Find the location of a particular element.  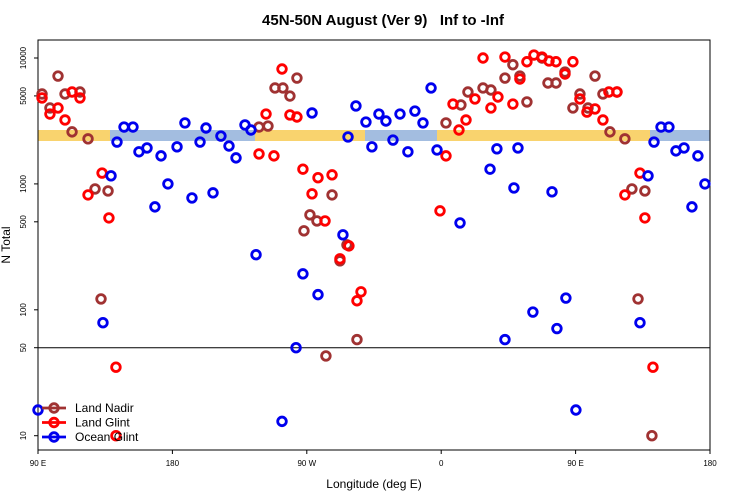

legend-label: Land Glint is located at coordinates (102, 423).